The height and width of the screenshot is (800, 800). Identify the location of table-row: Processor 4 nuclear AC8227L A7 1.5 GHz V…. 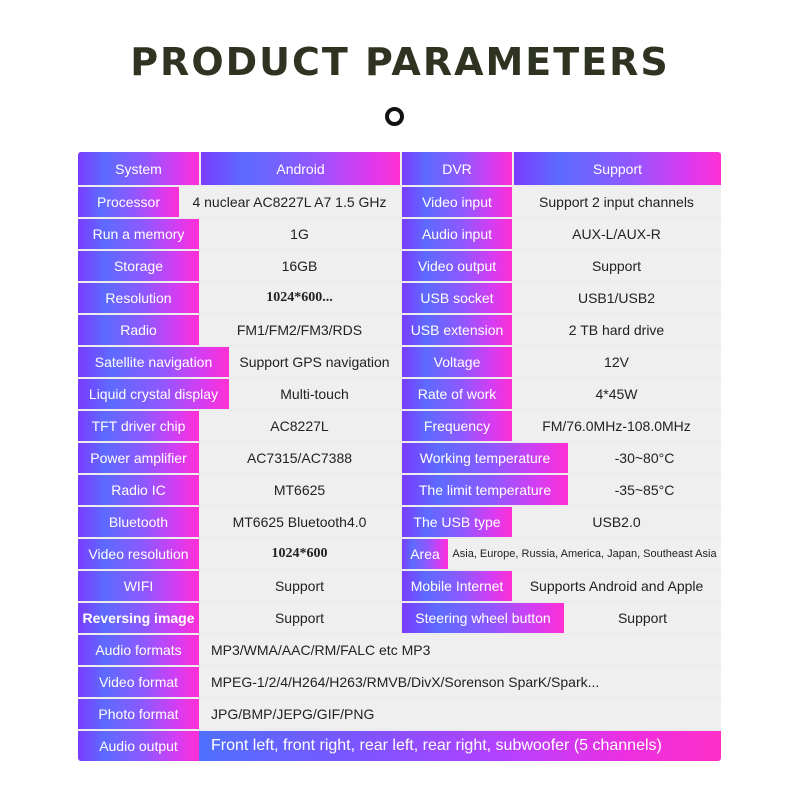
(399, 202).